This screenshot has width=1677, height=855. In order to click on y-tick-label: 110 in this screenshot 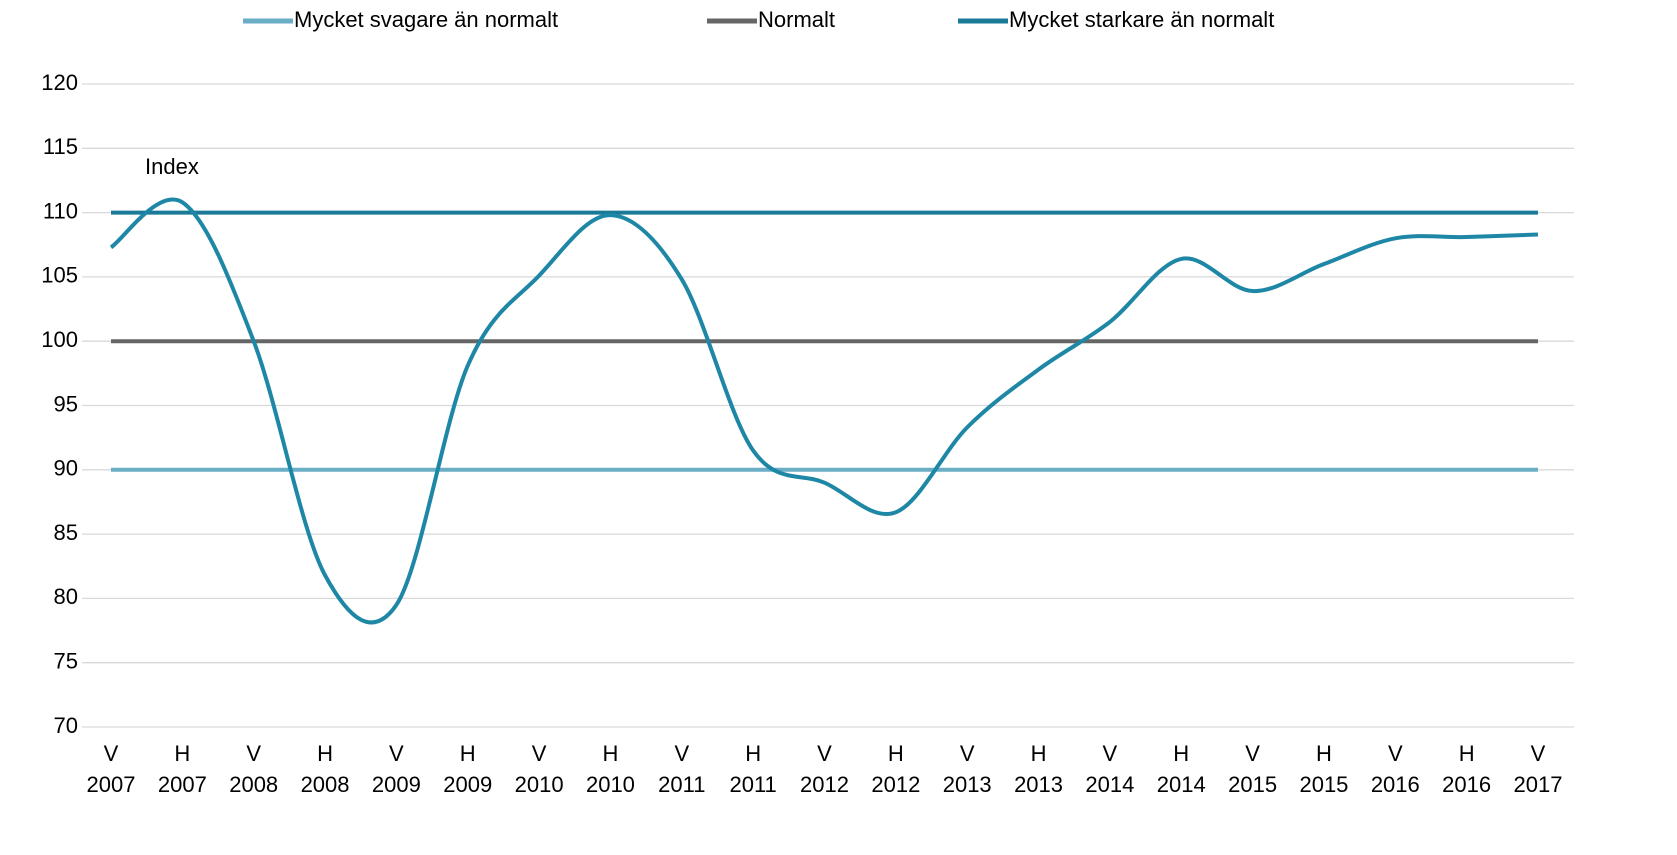, I will do `click(60, 210)`.